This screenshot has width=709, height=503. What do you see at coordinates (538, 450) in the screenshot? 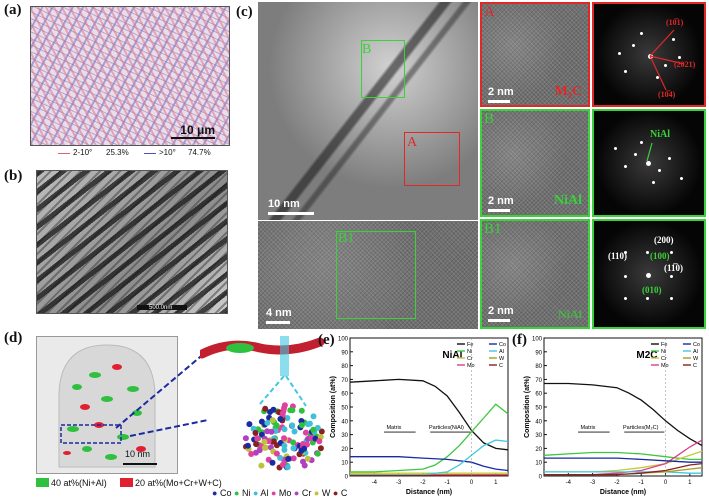
I see `m2c-profile-y-tick-label: 20` at bounding box center [538, 450].